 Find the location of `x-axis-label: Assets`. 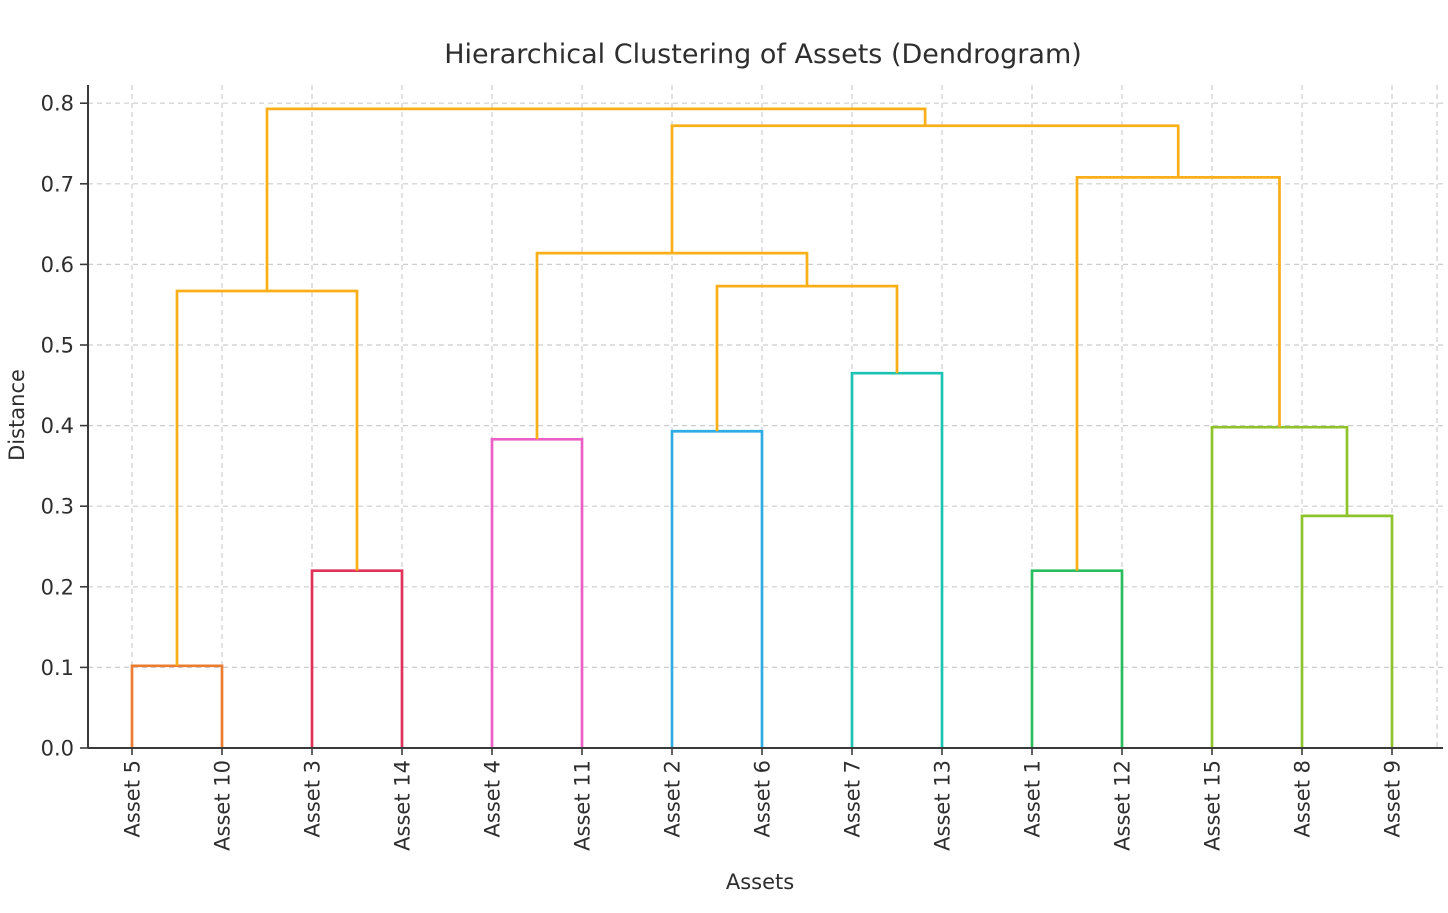

x-axis-label: Assets is located at coordinates (760, 882).